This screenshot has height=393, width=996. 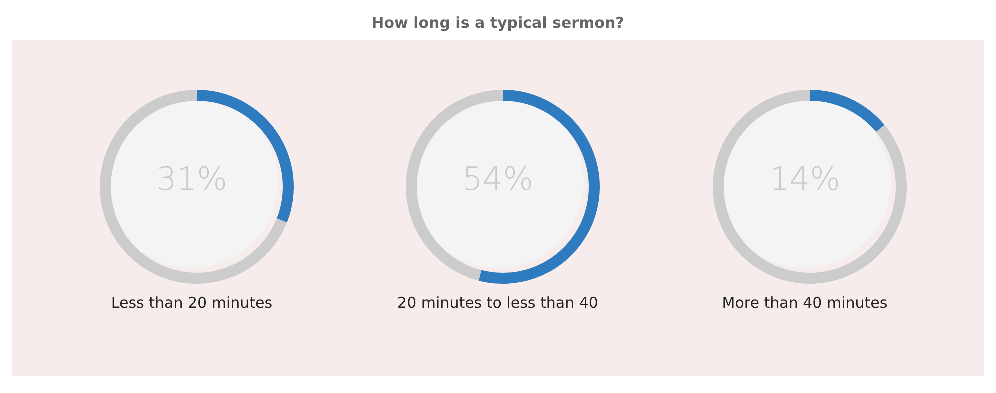 What do you see at coordinates (805, 303) in the screenshot?
I see `text: More than 40 minutes` at bounding box center [805, 303].